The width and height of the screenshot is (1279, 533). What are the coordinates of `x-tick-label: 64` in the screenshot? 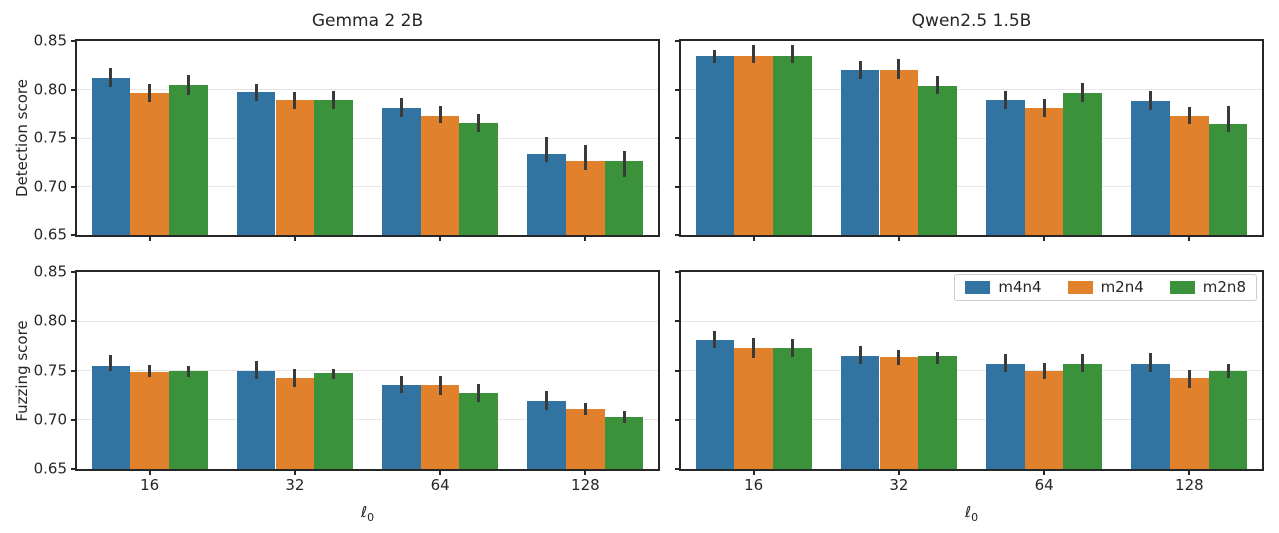 It's located at (1044, 485).